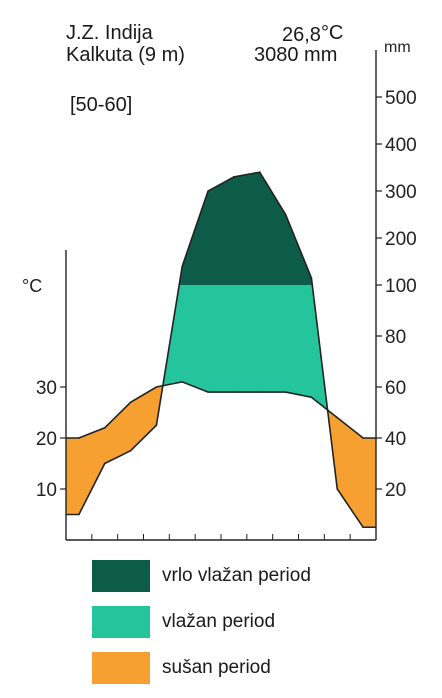  I want to click on temperature-mean-unit: °C, so click(332, 33).